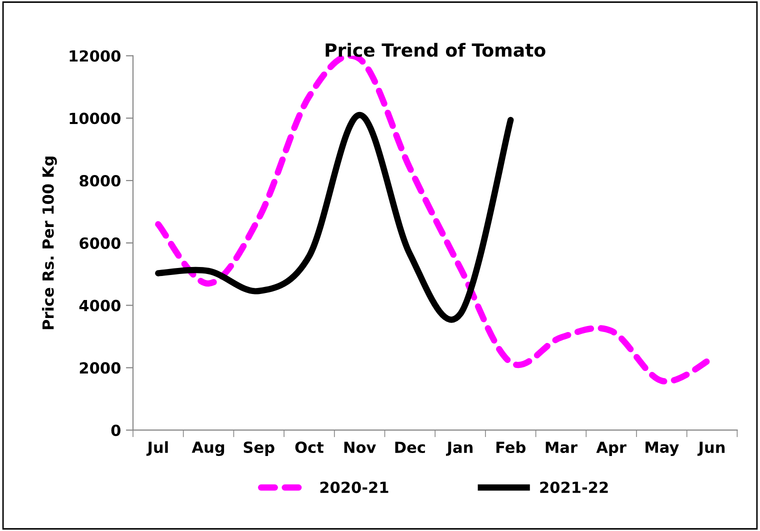 The image size is (760, 531). What do you see at coordinates (100, 181) in the screenshot?
I see `y-tick-label: 8000` at bounding box center [100, 181].